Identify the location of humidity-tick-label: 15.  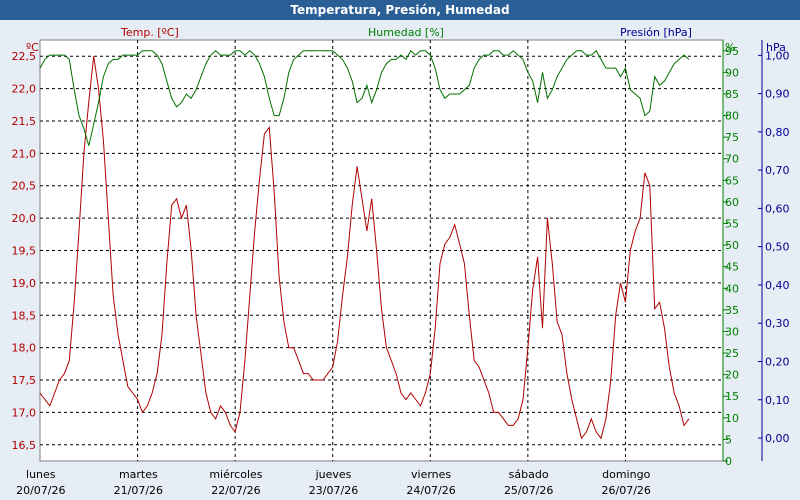
(732, 396).